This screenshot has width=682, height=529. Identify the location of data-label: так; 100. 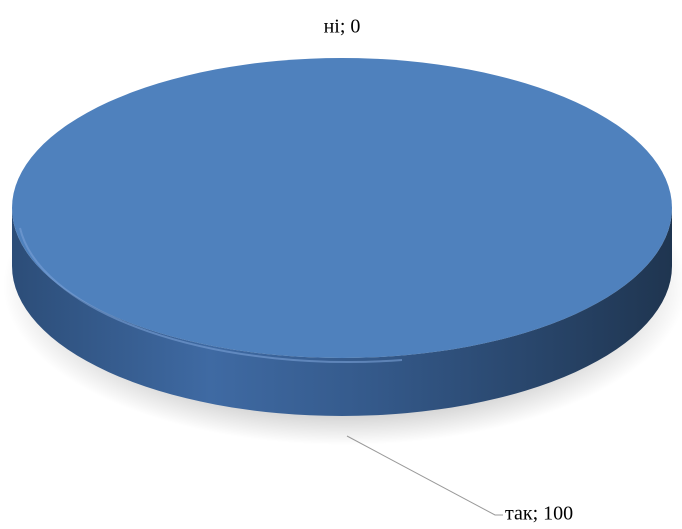
(539, 514).